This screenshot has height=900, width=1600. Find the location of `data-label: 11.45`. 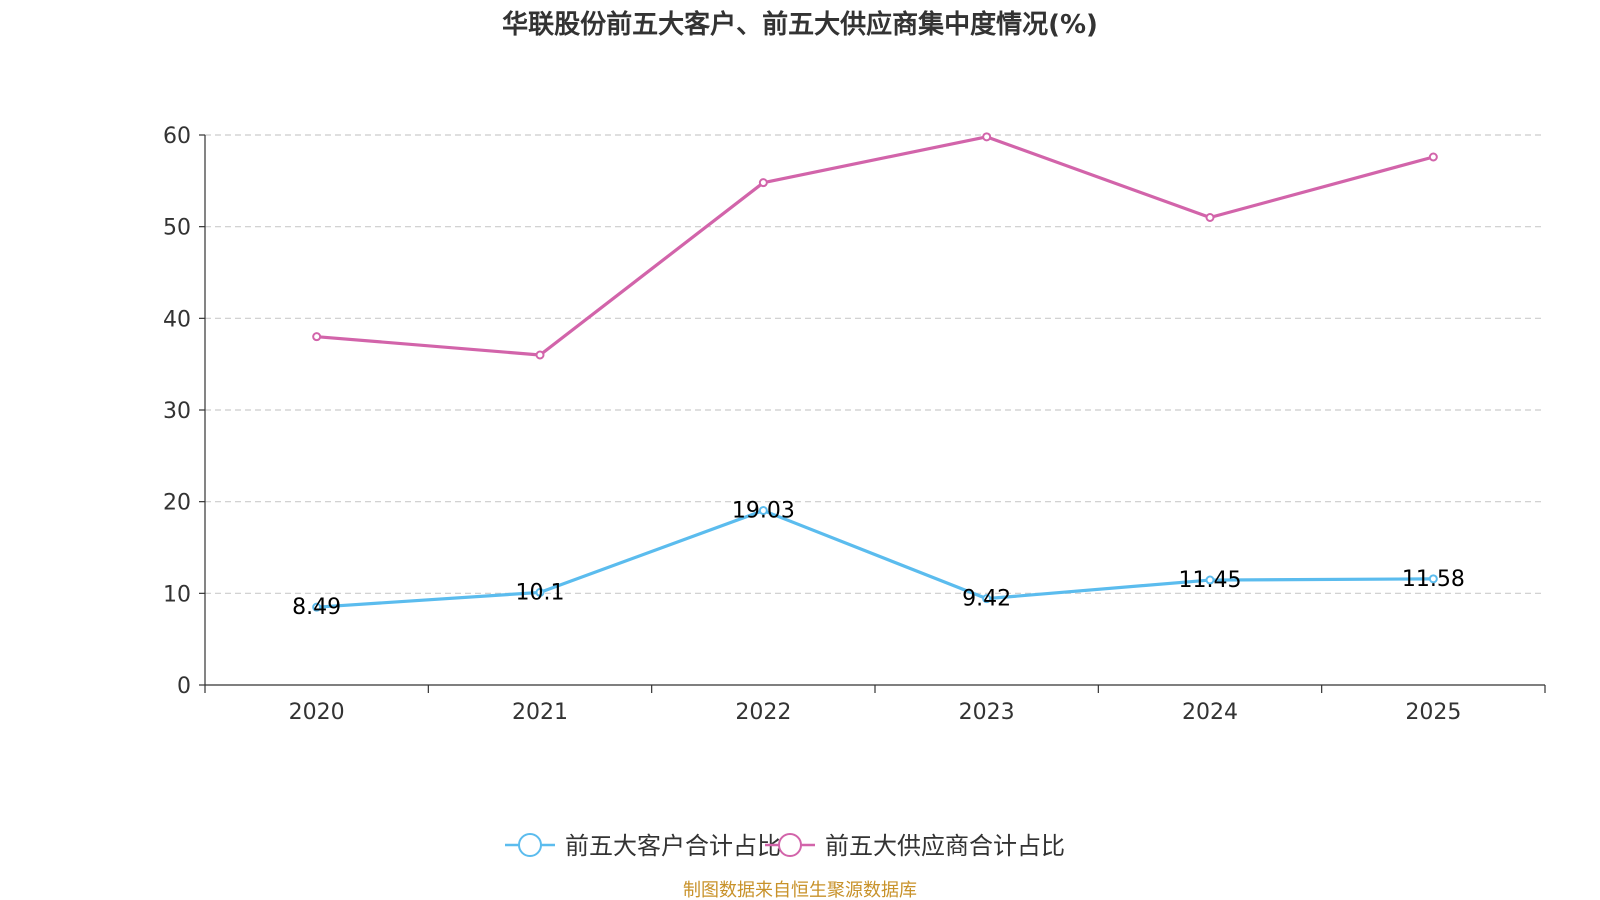

data-label: 11.45 is located at coordinates (1210, 580).